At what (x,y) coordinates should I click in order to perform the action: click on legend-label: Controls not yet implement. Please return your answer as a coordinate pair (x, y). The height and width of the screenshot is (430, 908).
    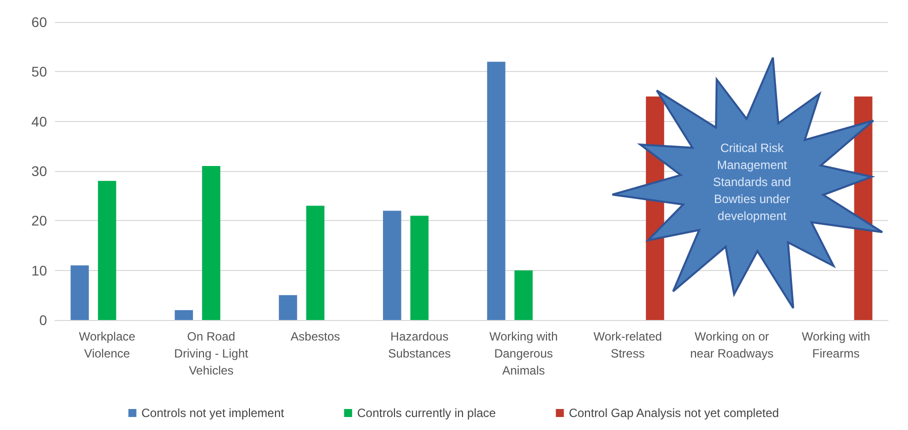
    Looking at the image, I should click on (213, 413).